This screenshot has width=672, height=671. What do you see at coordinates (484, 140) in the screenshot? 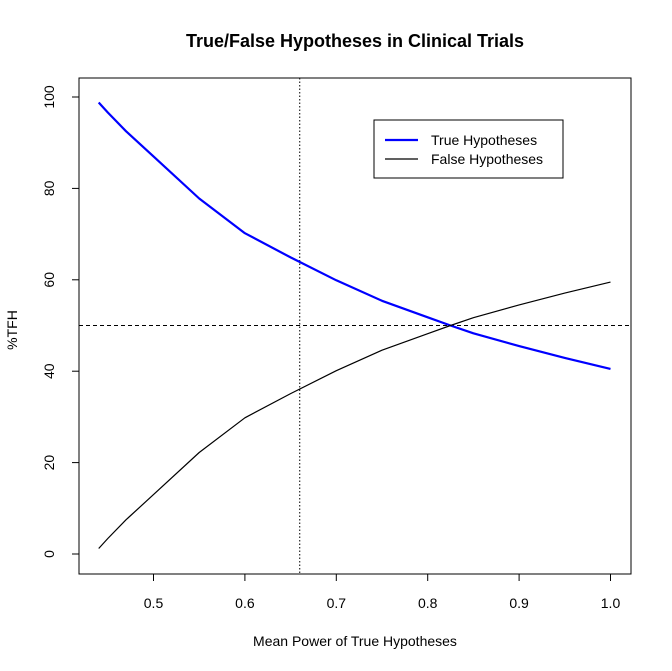
I see `legend-label-true: True Hypotheses` at bounding box center [484, 140].